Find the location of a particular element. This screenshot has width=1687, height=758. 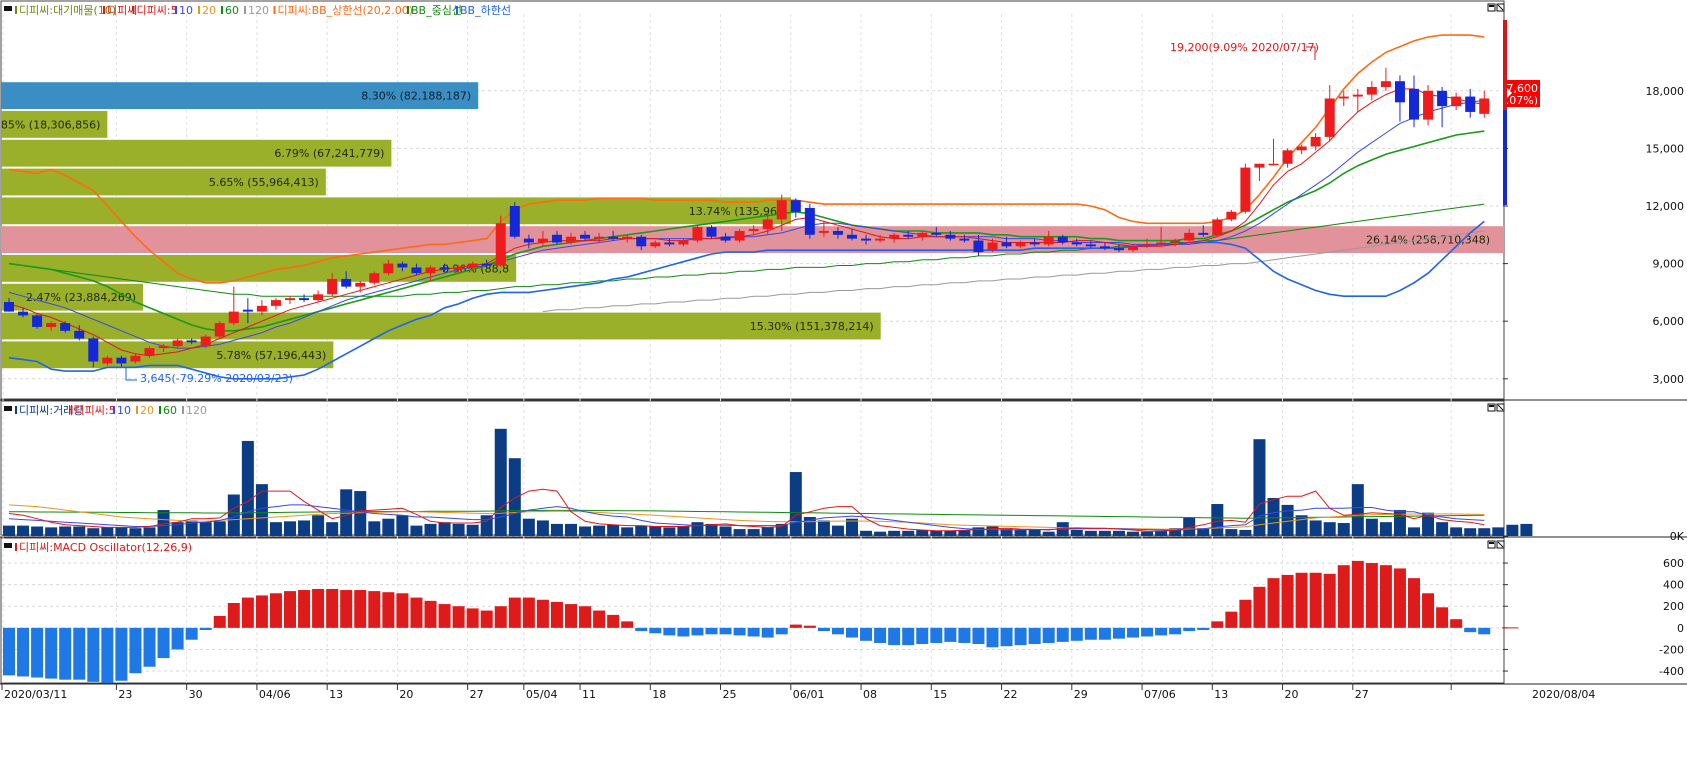

price-legend-handle is located at coordinates (8, 8).